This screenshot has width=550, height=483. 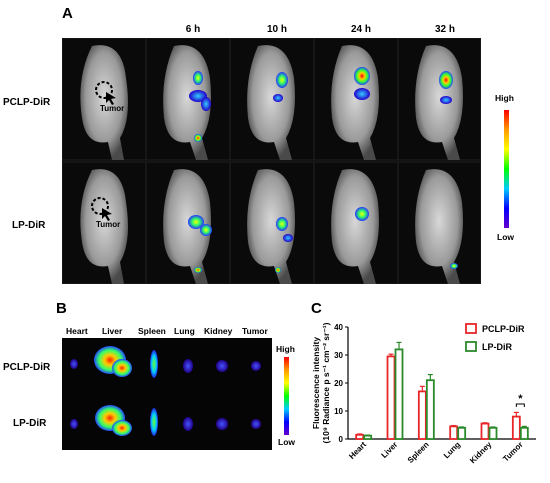 What do you see at coordinates (112, 331) in the screenshot?
I see `organ-label-liver: Liver` at bounding box center [112, 331].